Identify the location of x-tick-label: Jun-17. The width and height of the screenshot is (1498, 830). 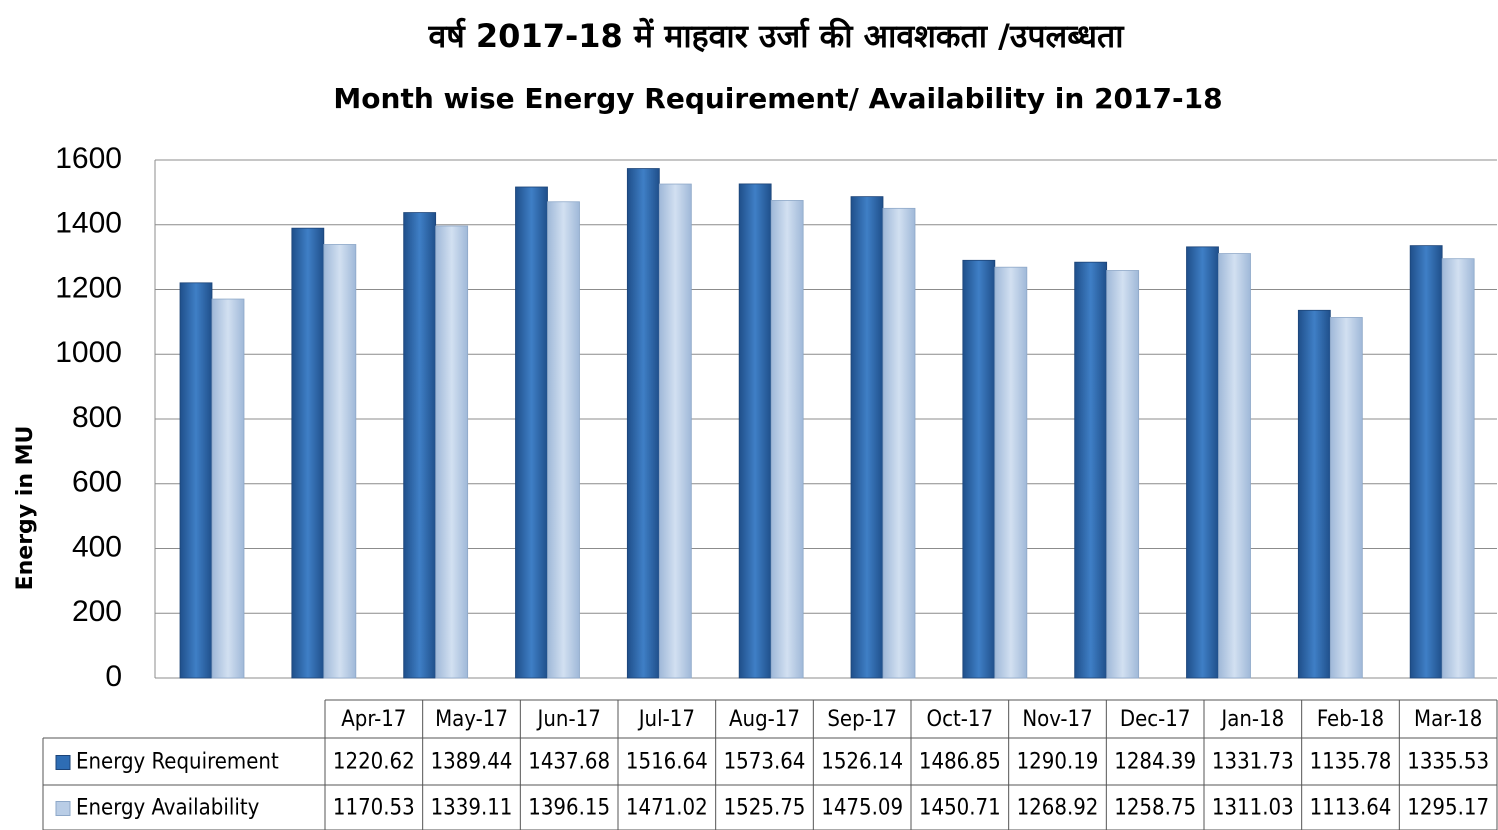
(568, 719).